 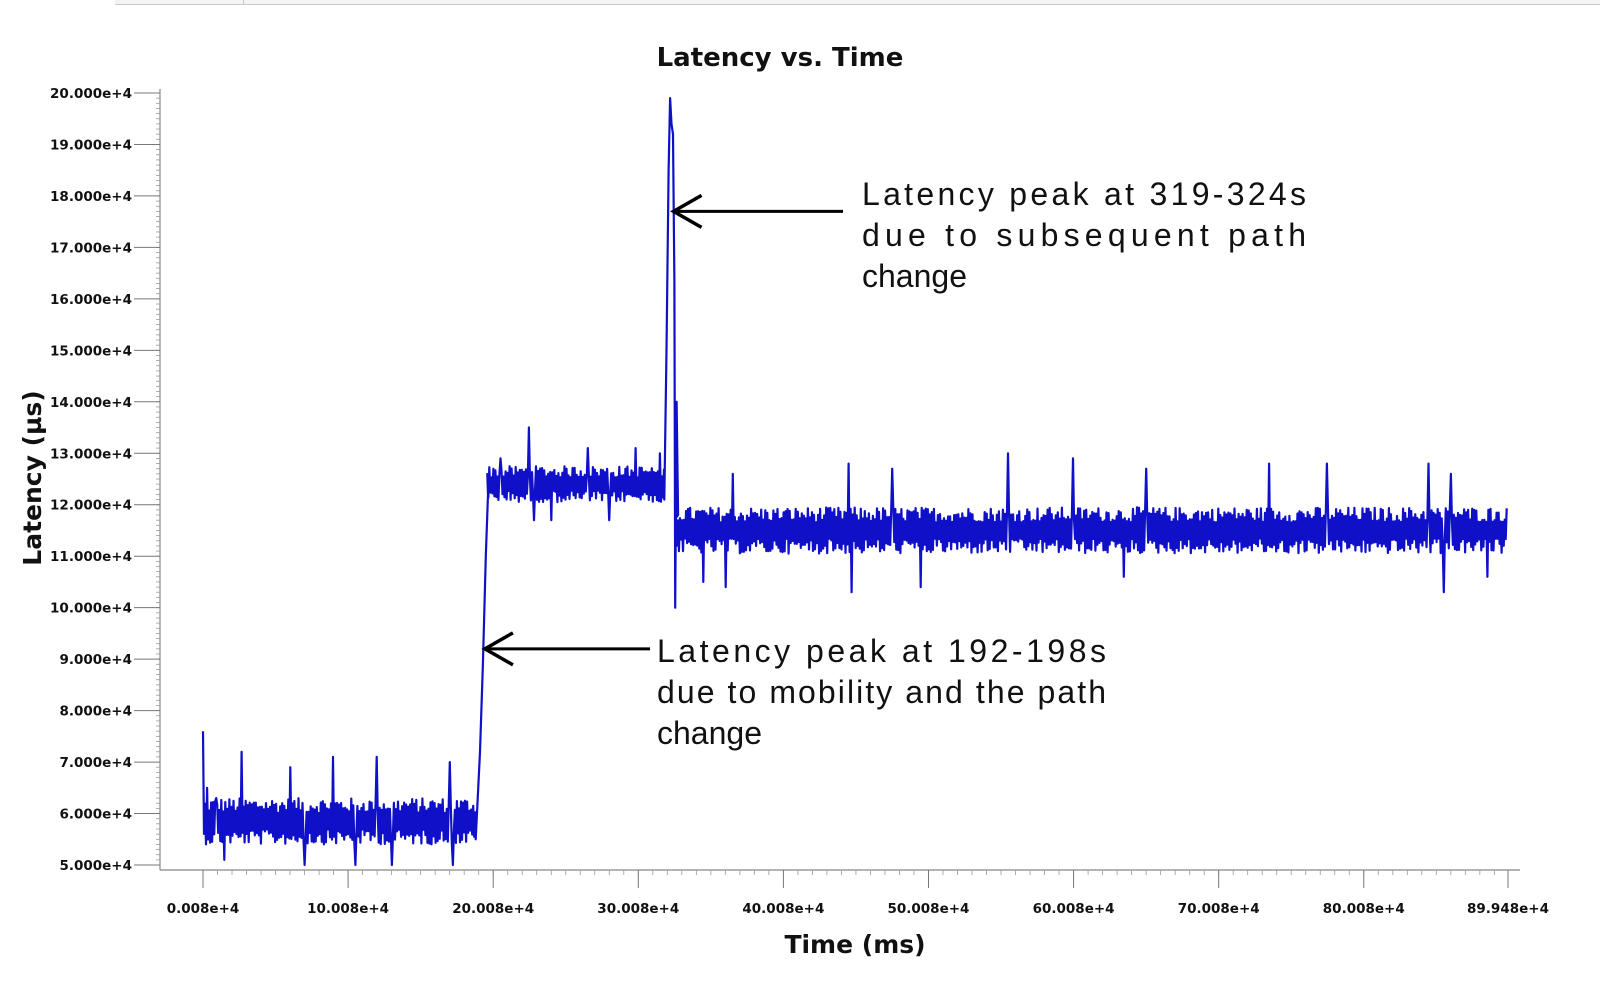 I want to click on top-toolbar-tab, so click(x=179, y=2).